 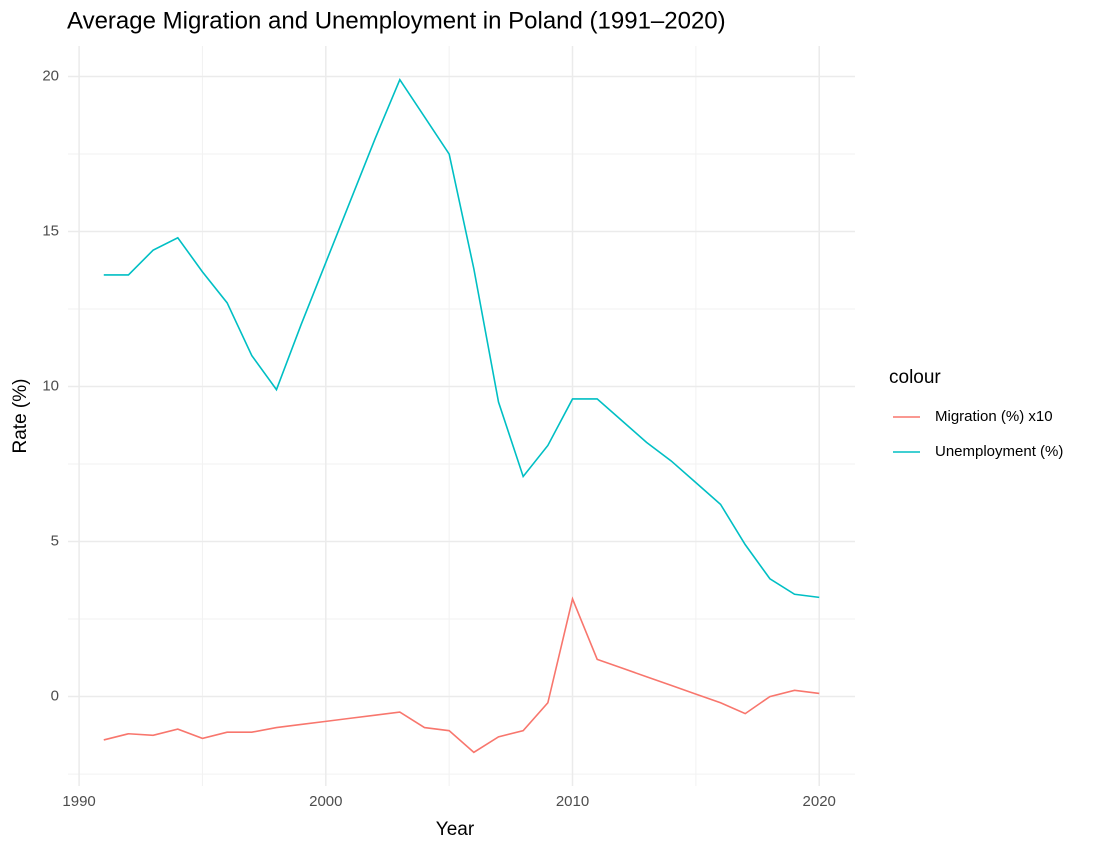 What do you see at coordinates (915, 377) in the screenshot?
I see `legend-title: colour` at bounding box center [915, 377].